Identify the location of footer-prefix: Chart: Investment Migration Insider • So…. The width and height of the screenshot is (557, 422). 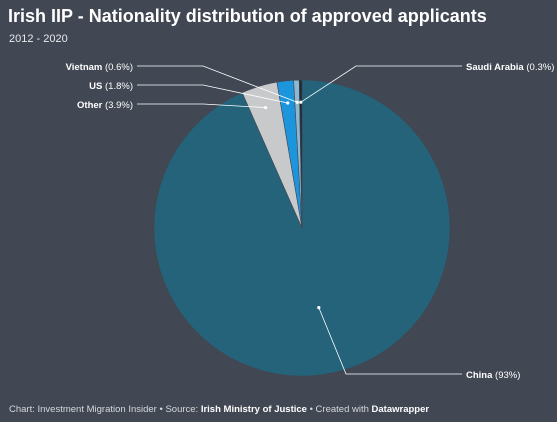
(105, 409).